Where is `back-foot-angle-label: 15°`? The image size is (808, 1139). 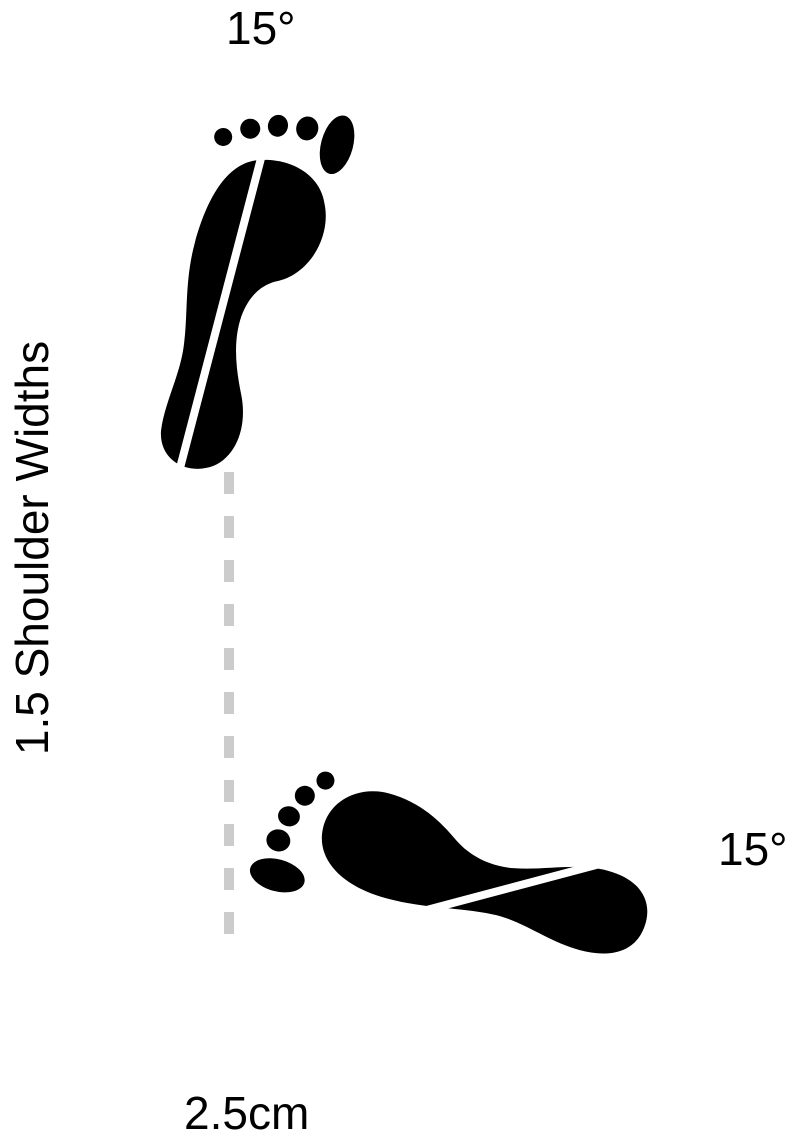
back-foot-angle-label: 15° is located at coordinates (753, 849).